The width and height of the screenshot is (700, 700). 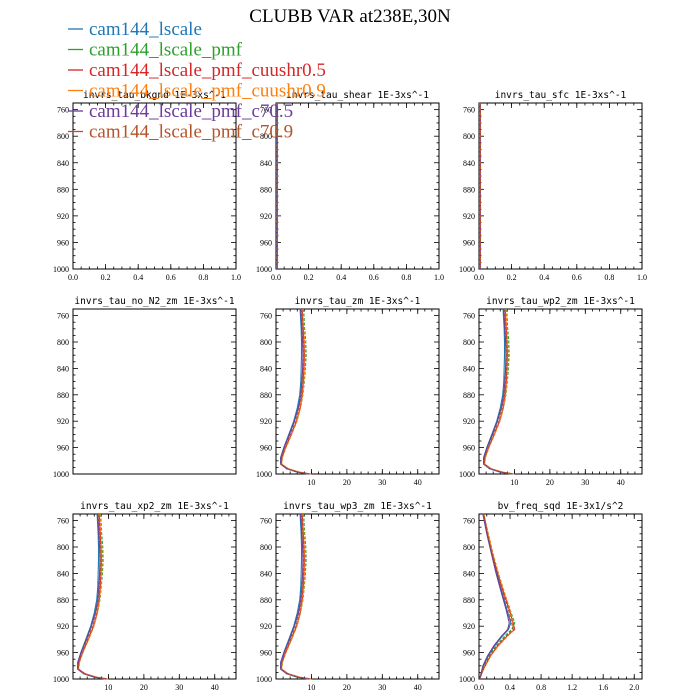 What do you see at coordinates (350, 16) in the screenshot?
I see `chart-title: CLUBB VAR at238E,30N` at bounding box center [350, 16].